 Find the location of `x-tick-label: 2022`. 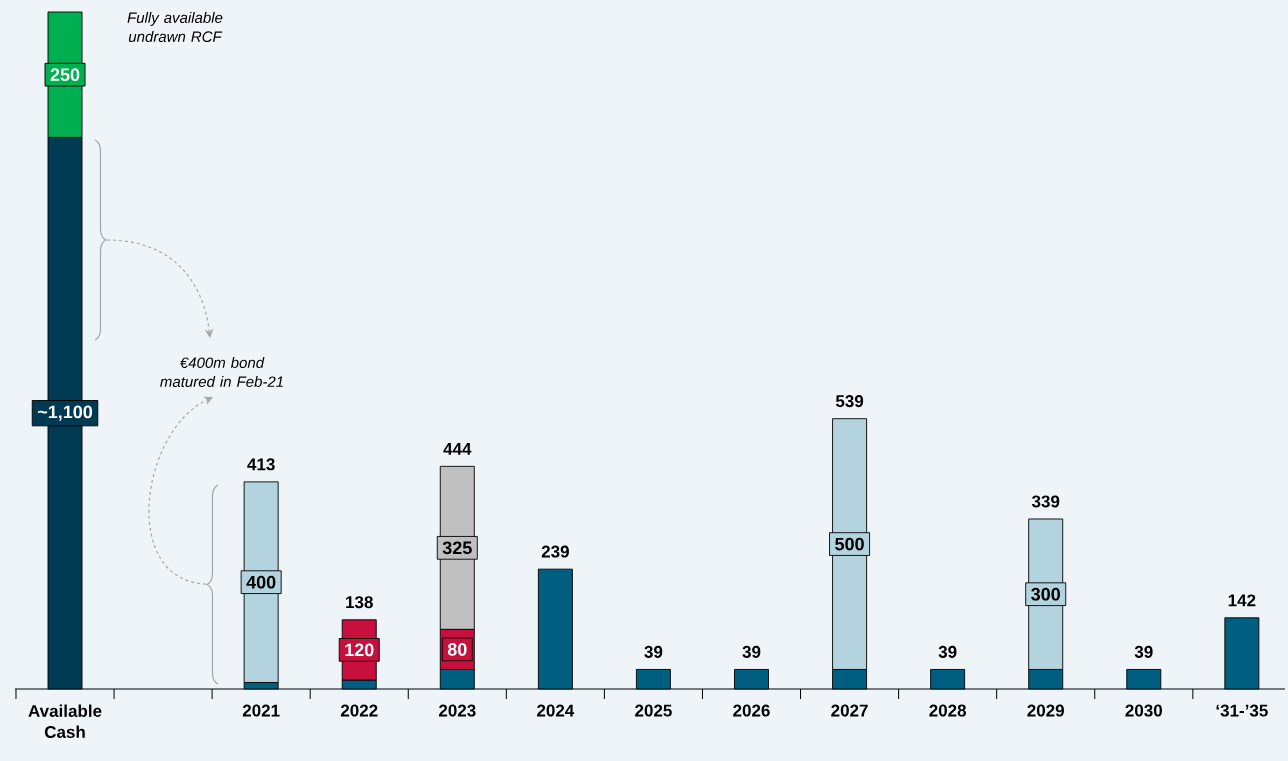

x-tick-label: 2022 is located at coordinates (359, 710).